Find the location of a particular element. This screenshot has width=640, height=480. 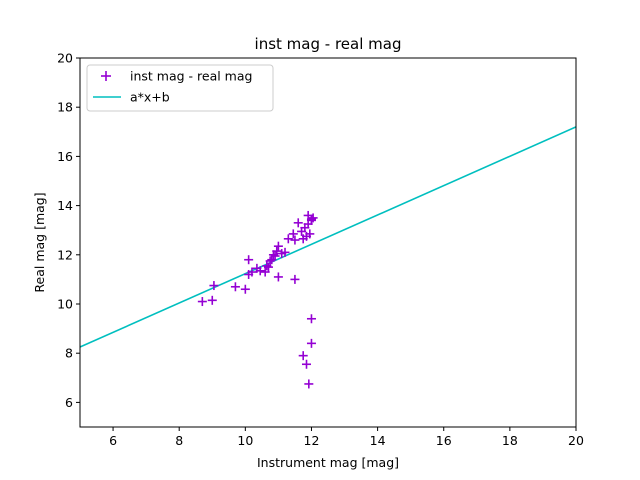

x-axis-label: Instrument mag [mag] is located at coordinates (328, 462).